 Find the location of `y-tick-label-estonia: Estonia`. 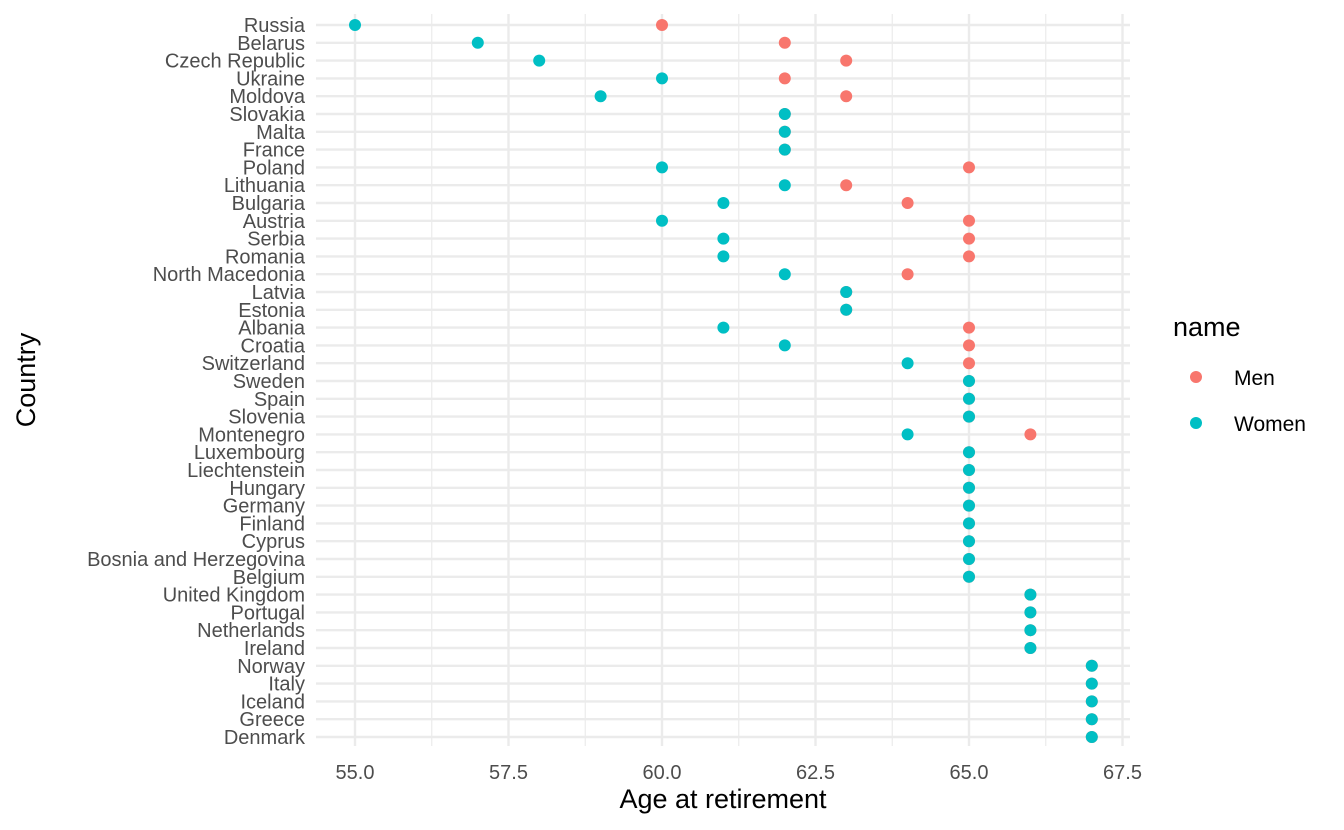

y-tick-label-estonia: Estonia is located at coordinates (272, 311).